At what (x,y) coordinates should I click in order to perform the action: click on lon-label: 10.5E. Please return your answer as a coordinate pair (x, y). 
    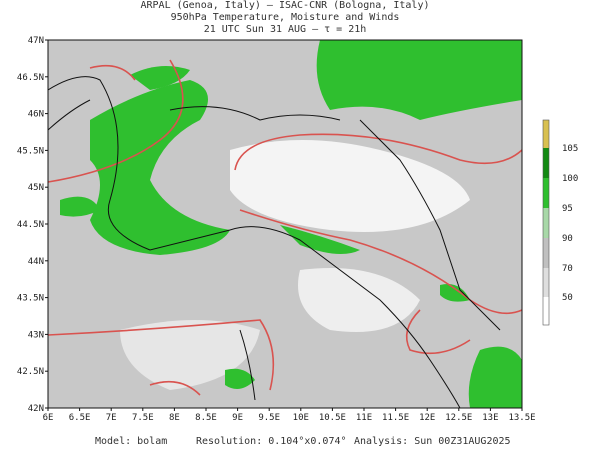
    Looking at the image, I should click on (332, 418).